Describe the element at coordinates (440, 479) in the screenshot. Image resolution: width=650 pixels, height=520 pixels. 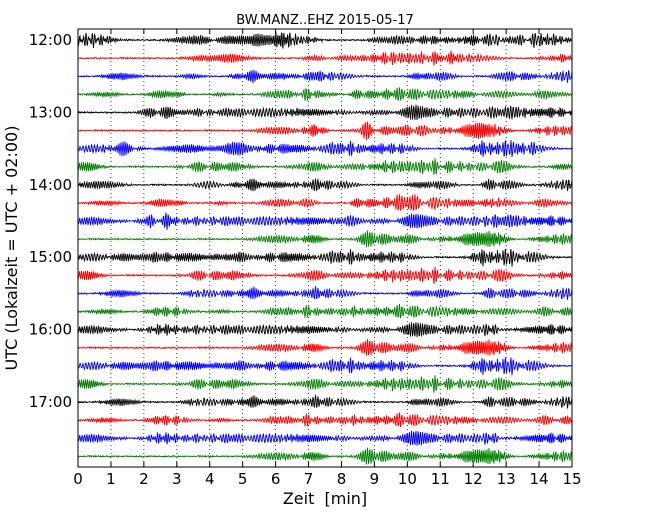
I see `x-tick-label: 11` at that location.